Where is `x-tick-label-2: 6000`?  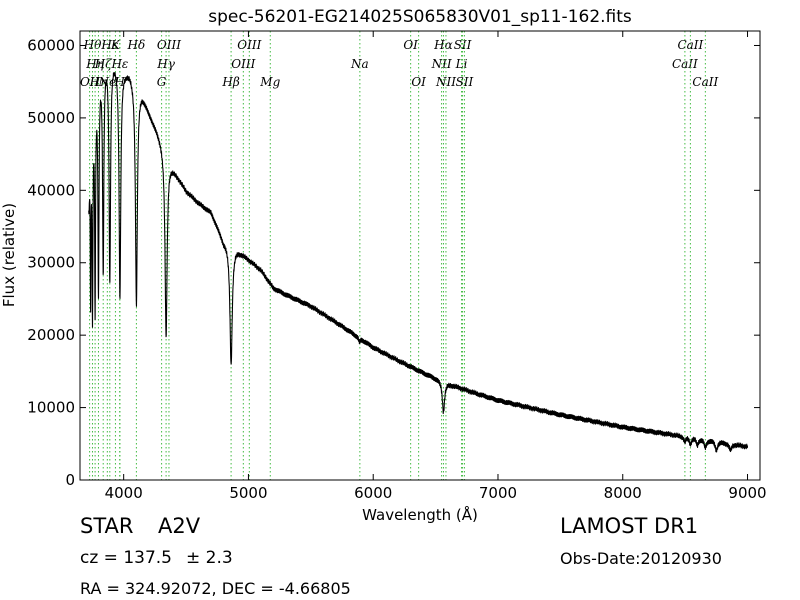
x-tick-label-2: 6000 is located at coordinates (373, 493).